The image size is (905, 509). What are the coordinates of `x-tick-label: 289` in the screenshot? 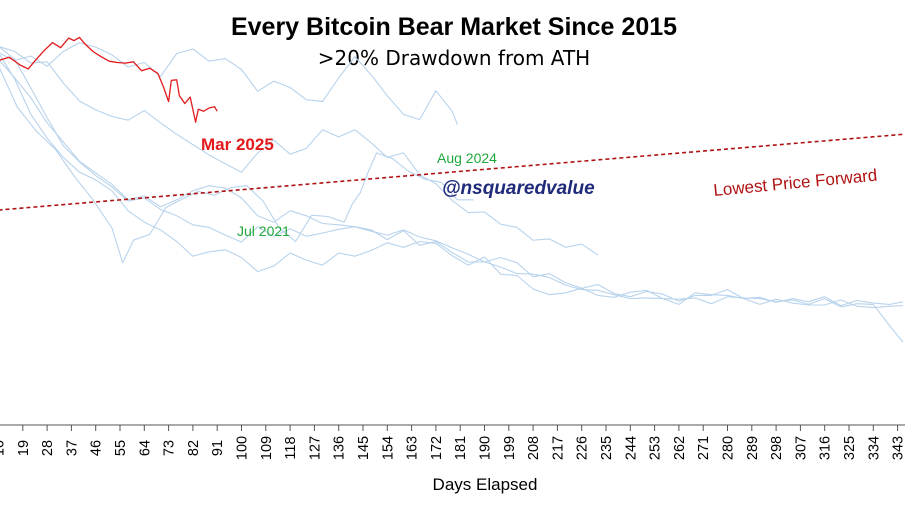 It's located at (753, 448).